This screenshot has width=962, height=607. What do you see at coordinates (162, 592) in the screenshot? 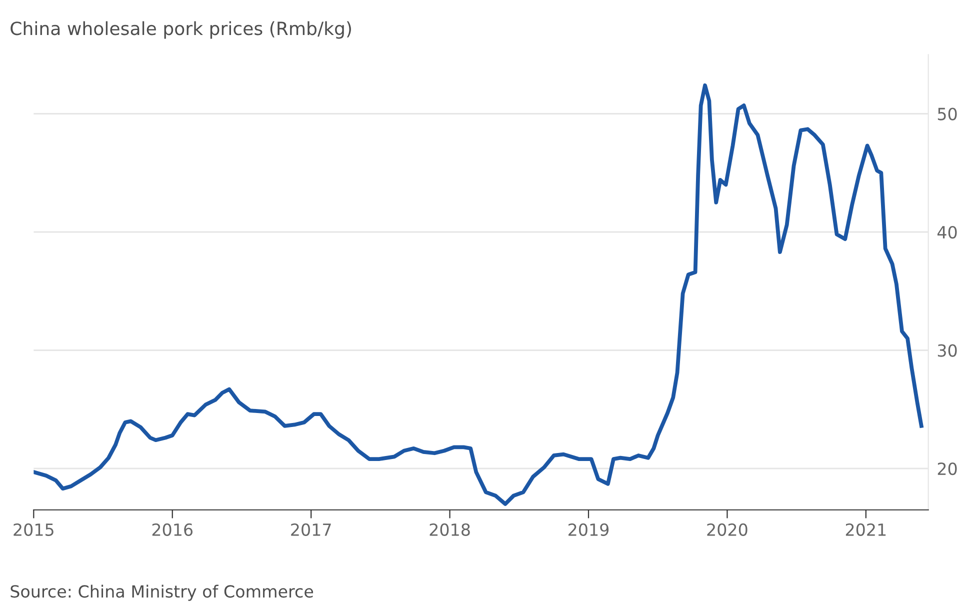
I see `source-note: Source: China Ministry of Commerce` at bounding box center [162, 592].